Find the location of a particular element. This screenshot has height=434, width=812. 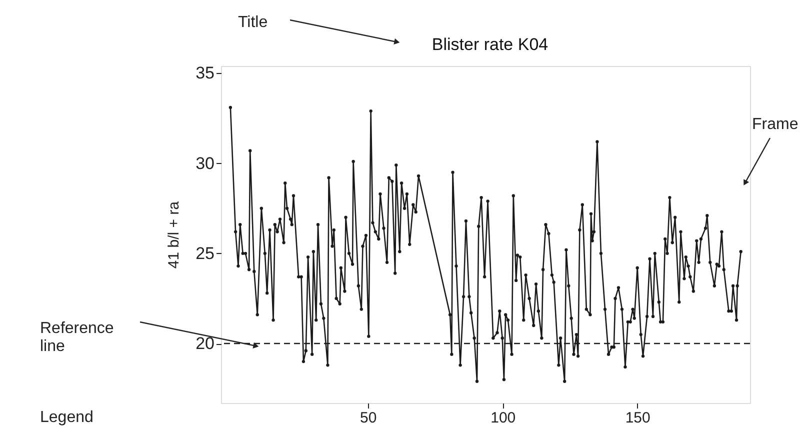

chart-title: Blister rate K04 is located at coordinates (490, 44).